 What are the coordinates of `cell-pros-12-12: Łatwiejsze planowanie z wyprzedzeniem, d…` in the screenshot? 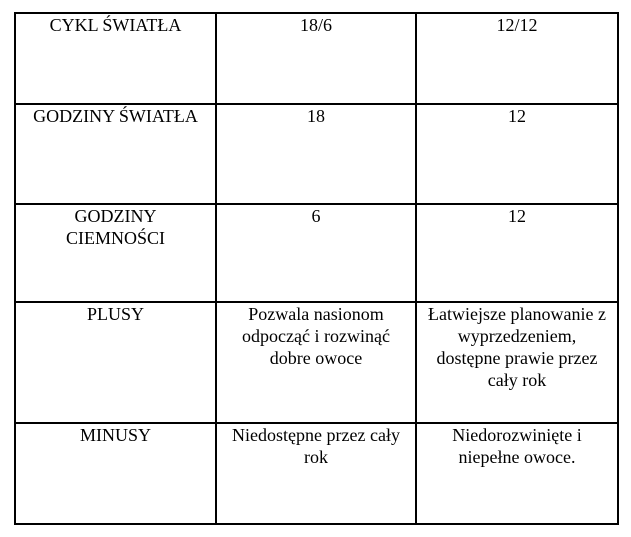 It's located at (517, 362).